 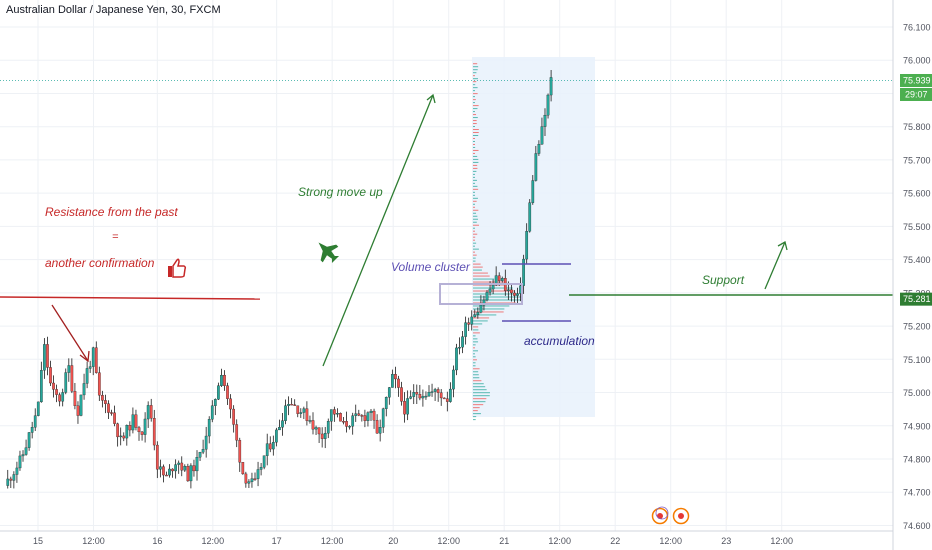 What do you see at coordinates (917, 28) in the screenshot?
I see `price-tick-label: 76.100` at bounding box center [917, 28].